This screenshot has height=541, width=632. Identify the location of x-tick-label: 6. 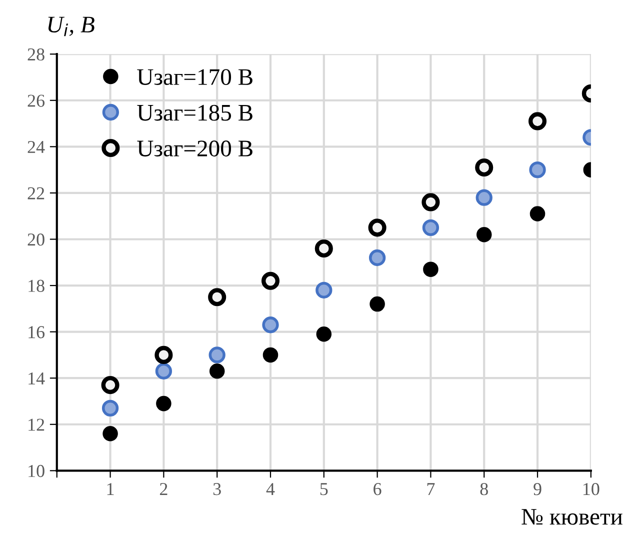
(378, 489).